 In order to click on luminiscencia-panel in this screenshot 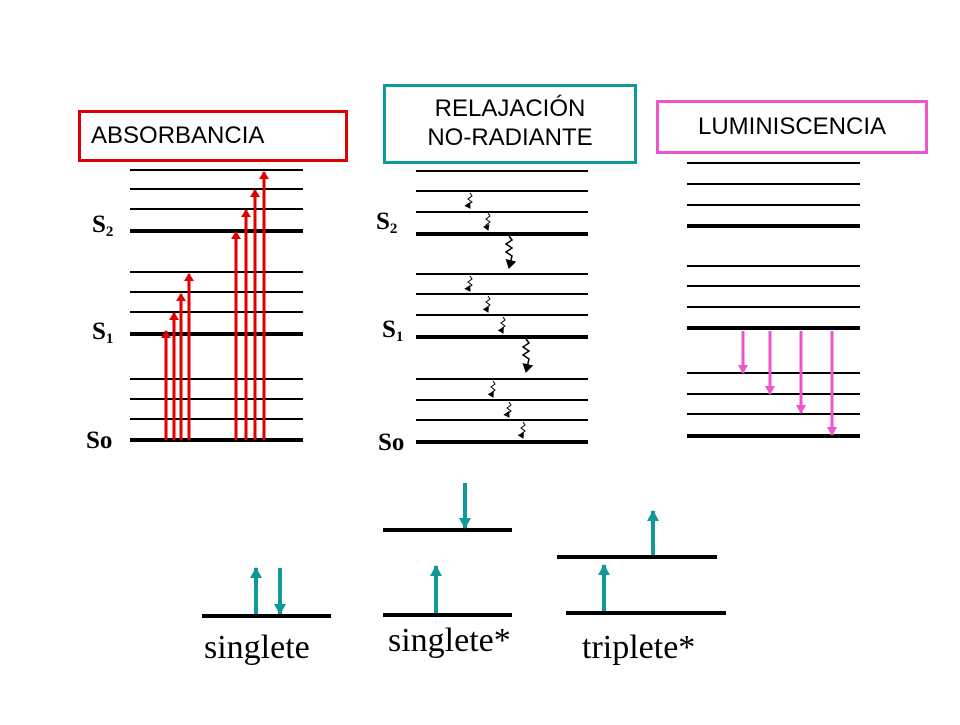, I will do `click(773, 300)`.